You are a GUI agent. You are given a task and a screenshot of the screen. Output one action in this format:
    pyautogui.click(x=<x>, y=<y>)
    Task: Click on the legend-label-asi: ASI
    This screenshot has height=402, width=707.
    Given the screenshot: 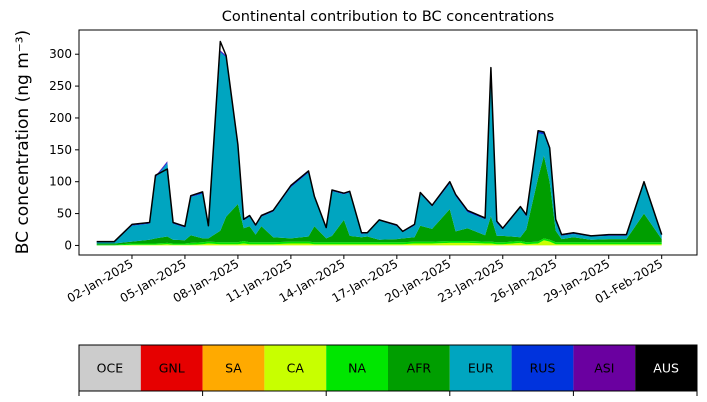 What is the action you would take?
    pyautogui.click(x=604, y=368)
    